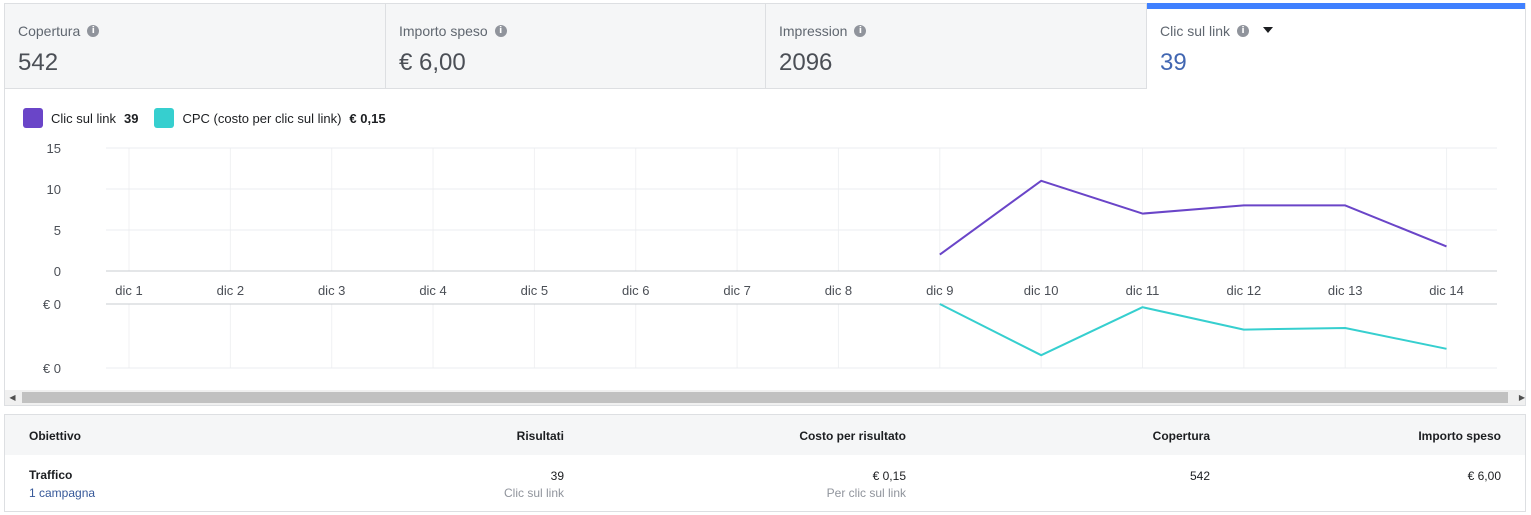 The width and height of the screenshot is (1531, 515). I want to click on metric-tab-clic-sul-link: Clic sul link i 39, so click(1336, 46).